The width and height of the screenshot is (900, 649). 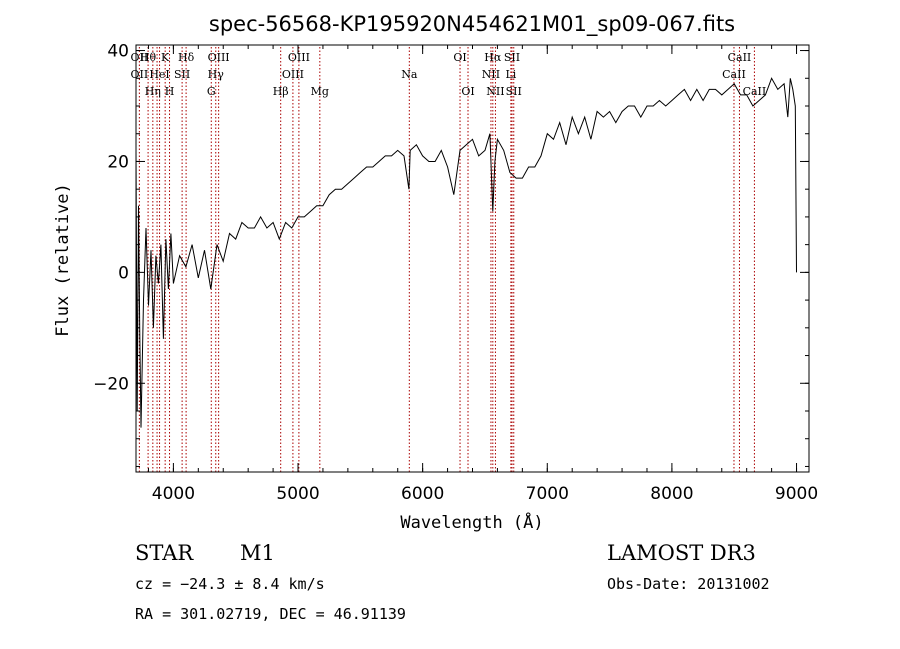 I want to click on radec-text: RA = 301.02719, DEC = 46.91139, so click(x=270, y=614).